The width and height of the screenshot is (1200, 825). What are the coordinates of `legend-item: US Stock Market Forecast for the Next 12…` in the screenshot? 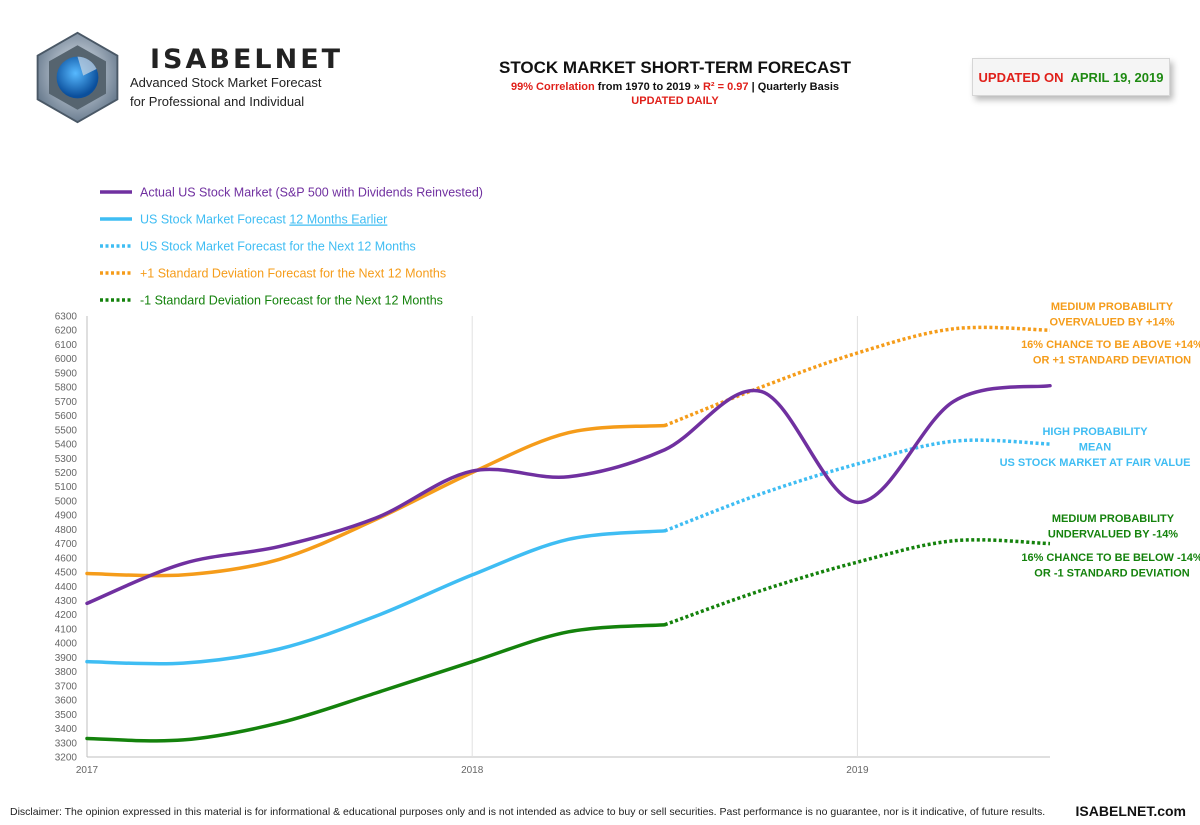 It's located at (258, 247).